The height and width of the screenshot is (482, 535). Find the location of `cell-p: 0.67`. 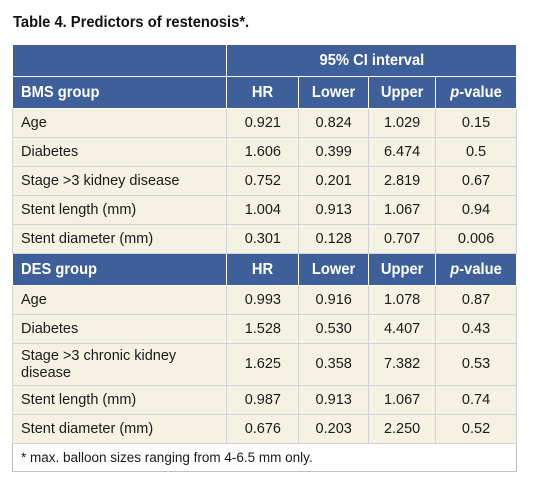

cell-p: 0.67 is located at coordinates (476, 181).